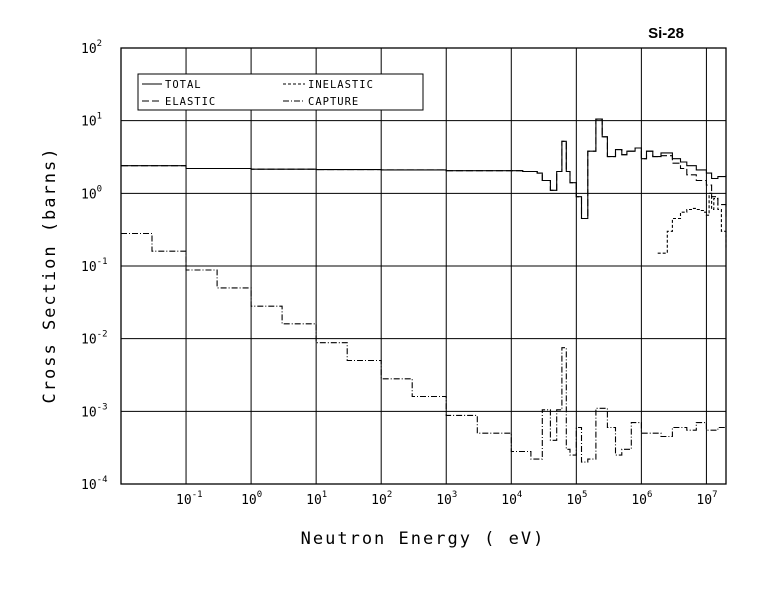  I want to click on y-tick-label-3: 10⁻¹, so click(94, 266).